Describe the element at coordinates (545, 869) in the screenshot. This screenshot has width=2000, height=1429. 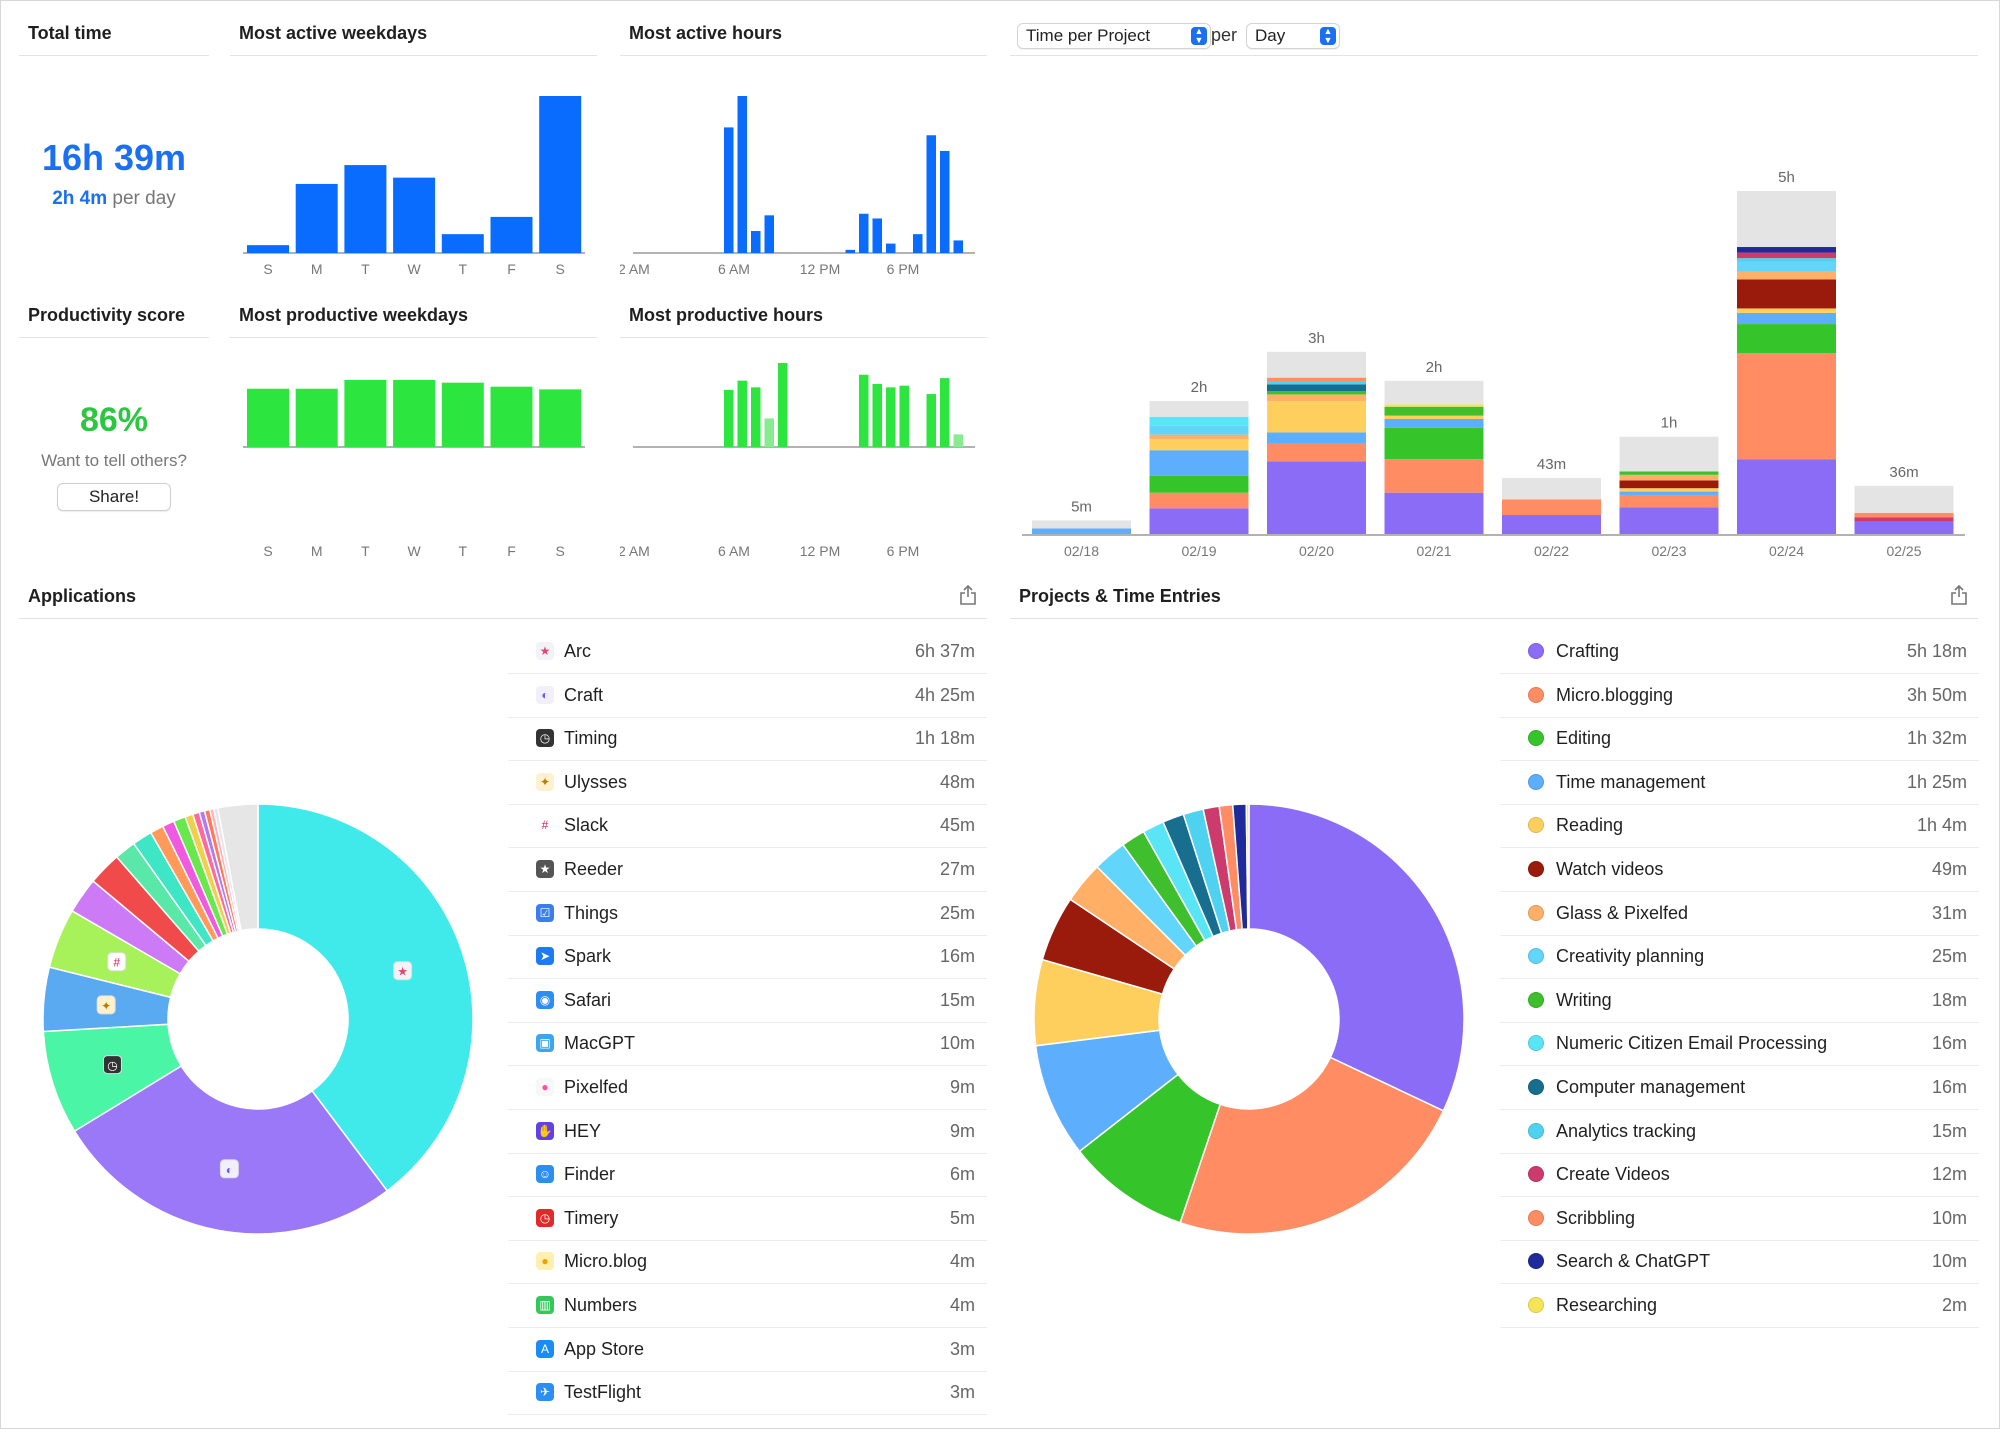
I see `reeder-icon: ★` at that location.